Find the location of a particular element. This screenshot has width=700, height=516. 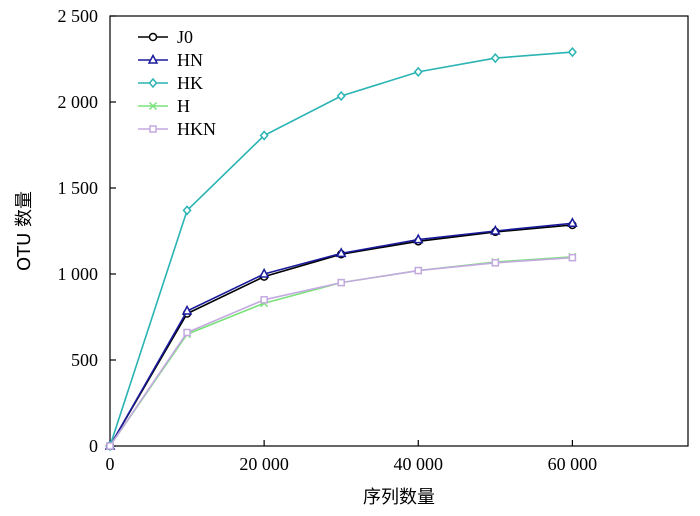

legend-marker-h is located at coordinates (153, 106).